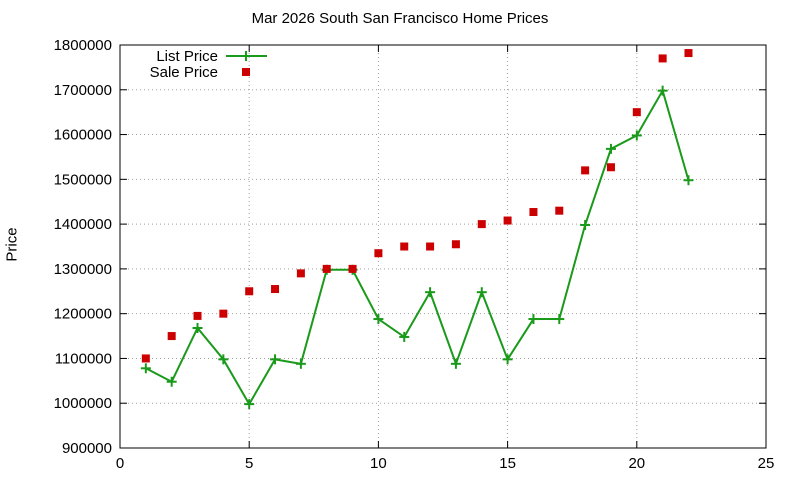 The width and height of the screenshot is (800, 480). I want to click on y-tick-label: 1300000, so click(83, 269).